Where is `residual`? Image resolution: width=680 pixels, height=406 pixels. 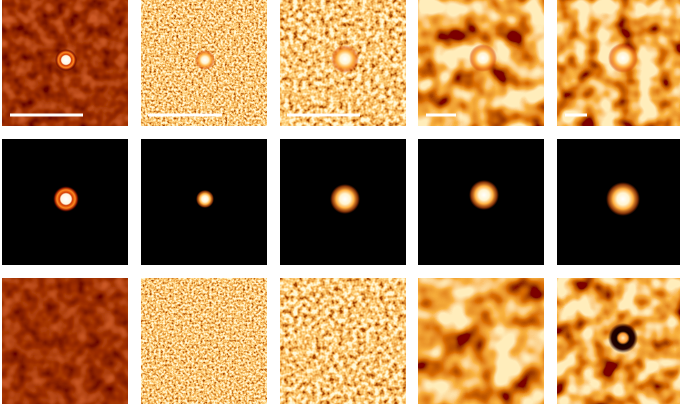
residual is located at coordinates (623, 338).